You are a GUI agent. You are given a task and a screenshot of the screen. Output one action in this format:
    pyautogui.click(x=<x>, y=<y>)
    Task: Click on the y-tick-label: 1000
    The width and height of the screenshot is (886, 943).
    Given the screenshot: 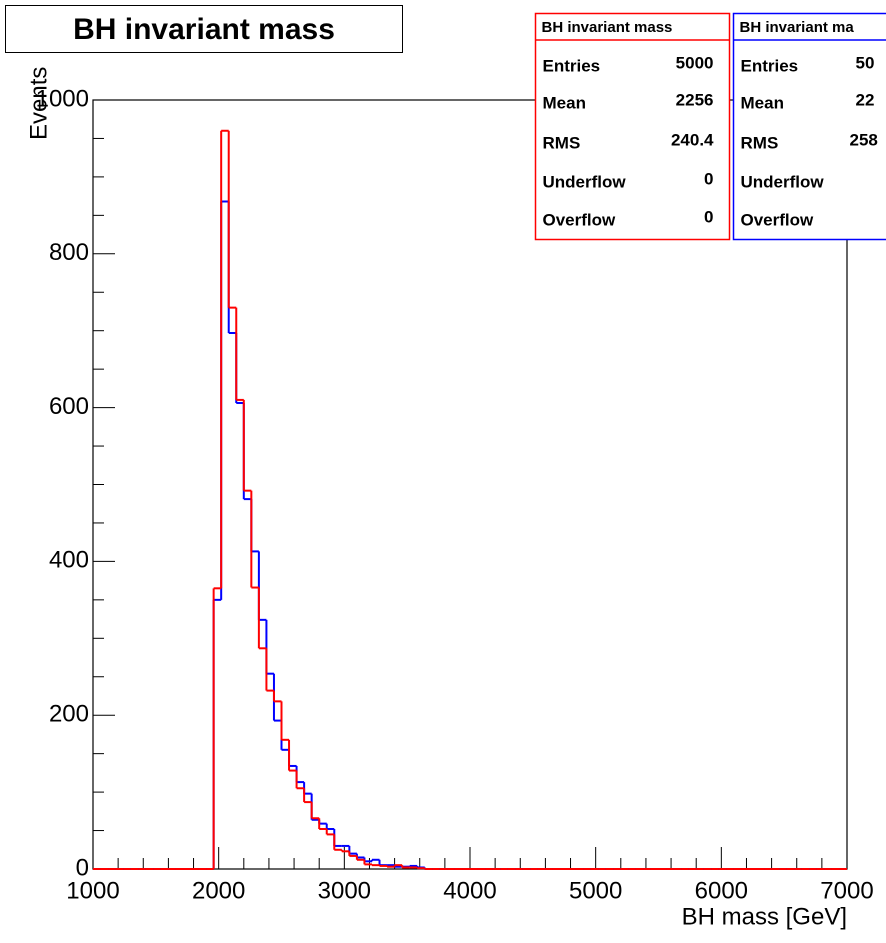 What is the action you would take?
    pyautogui.click(x=62, y=98)
    